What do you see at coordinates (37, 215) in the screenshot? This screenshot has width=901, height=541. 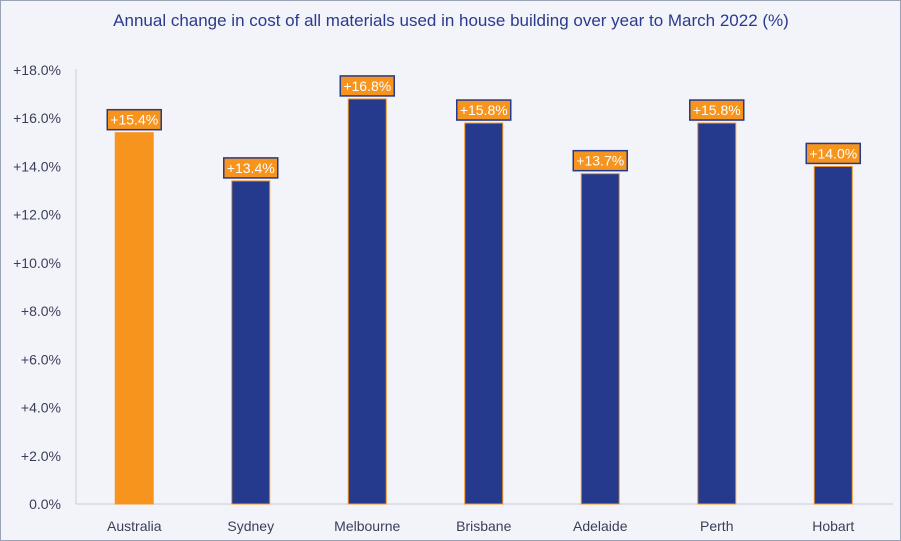 I see `y-tick-label: +12.0%` at bounding box center [37, 215].